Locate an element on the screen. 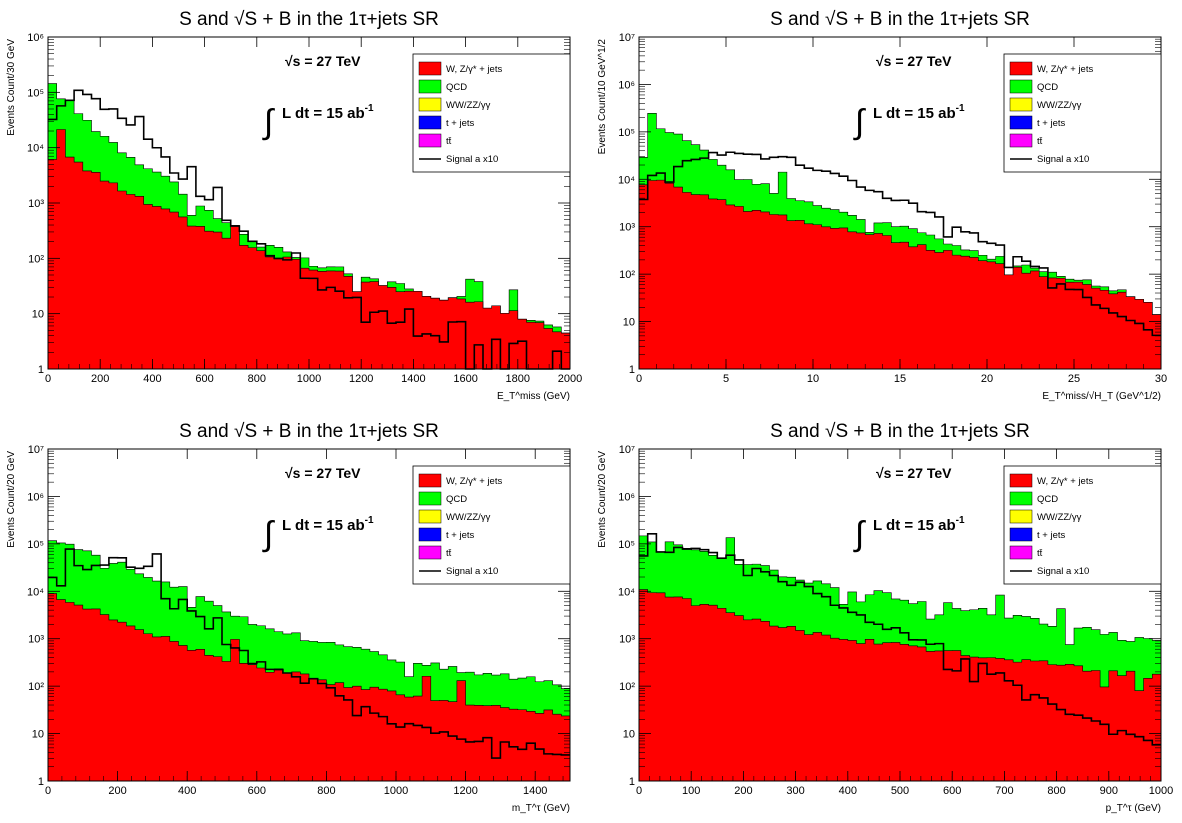  y-axis-label: Events Count/20 GeV is located at coordinates (11, 499).